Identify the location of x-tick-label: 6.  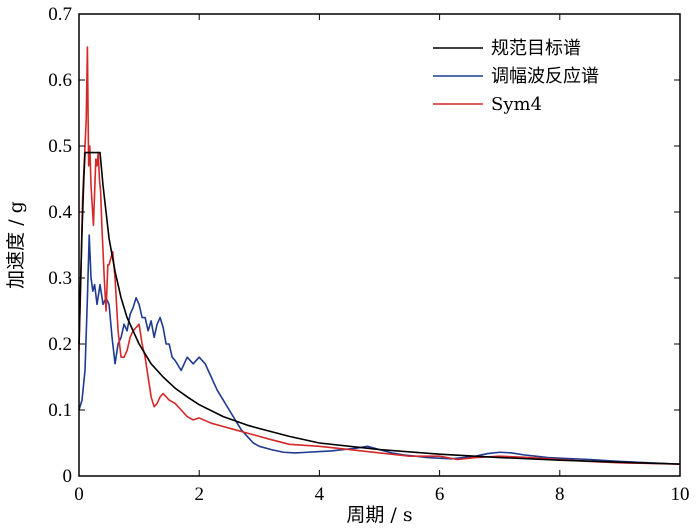
(440, 494).